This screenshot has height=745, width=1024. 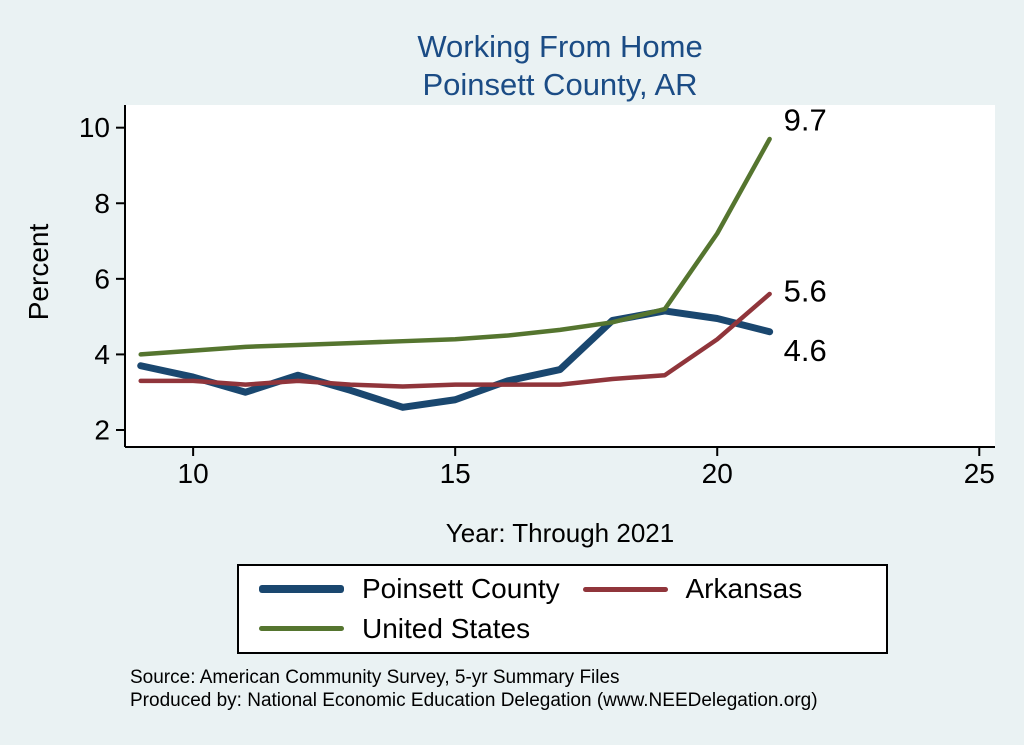 What do you see at coordinates (560, 533) in the screenshot?
I see `x-axis-caption: Year: Through 2021` at bounding box center [560, 533].